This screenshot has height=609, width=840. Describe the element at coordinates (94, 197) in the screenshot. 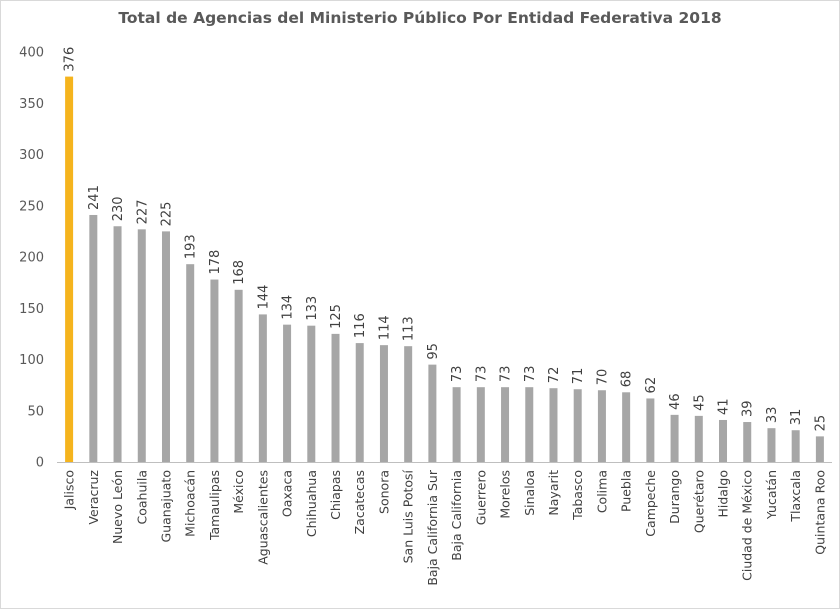

I see `data-label: 241` at that location.